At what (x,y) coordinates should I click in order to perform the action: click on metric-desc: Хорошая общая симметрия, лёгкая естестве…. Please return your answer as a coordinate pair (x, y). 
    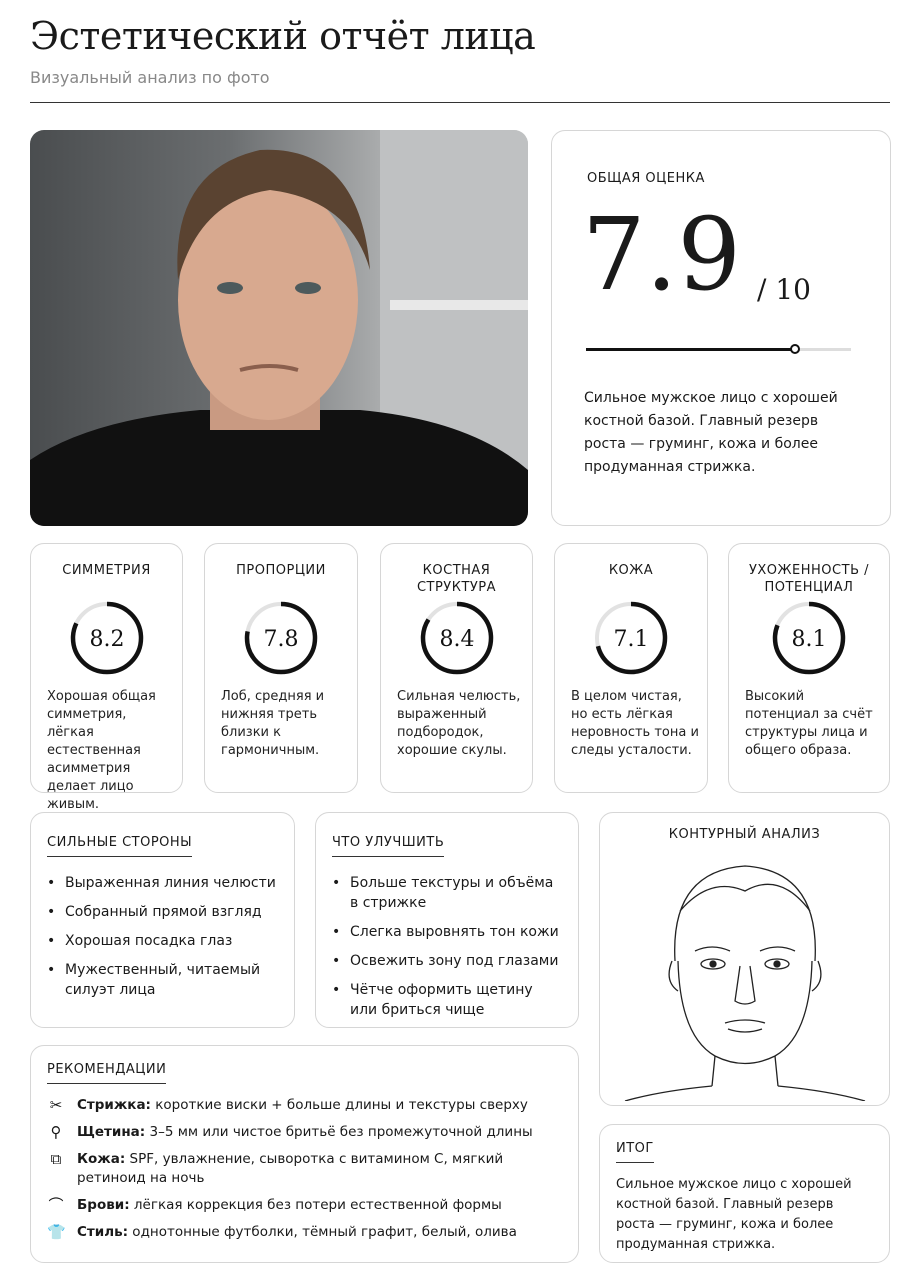
    Looking at the image, I should click on (101, 750).